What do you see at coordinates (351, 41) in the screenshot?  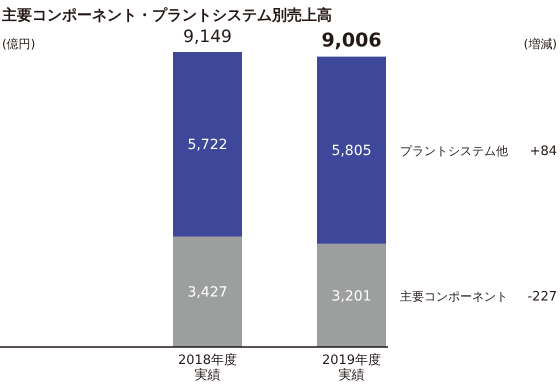 I see `total-label: 9,006` at bounding box center [351, 41].